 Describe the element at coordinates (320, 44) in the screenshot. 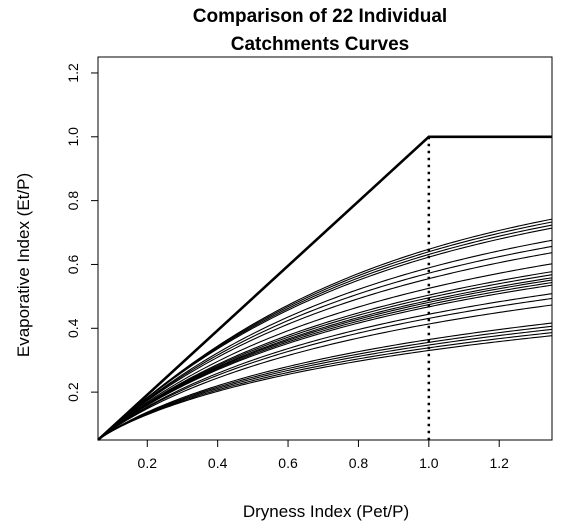

I see `chart-title-line-2: Catchments Curves` at that location.